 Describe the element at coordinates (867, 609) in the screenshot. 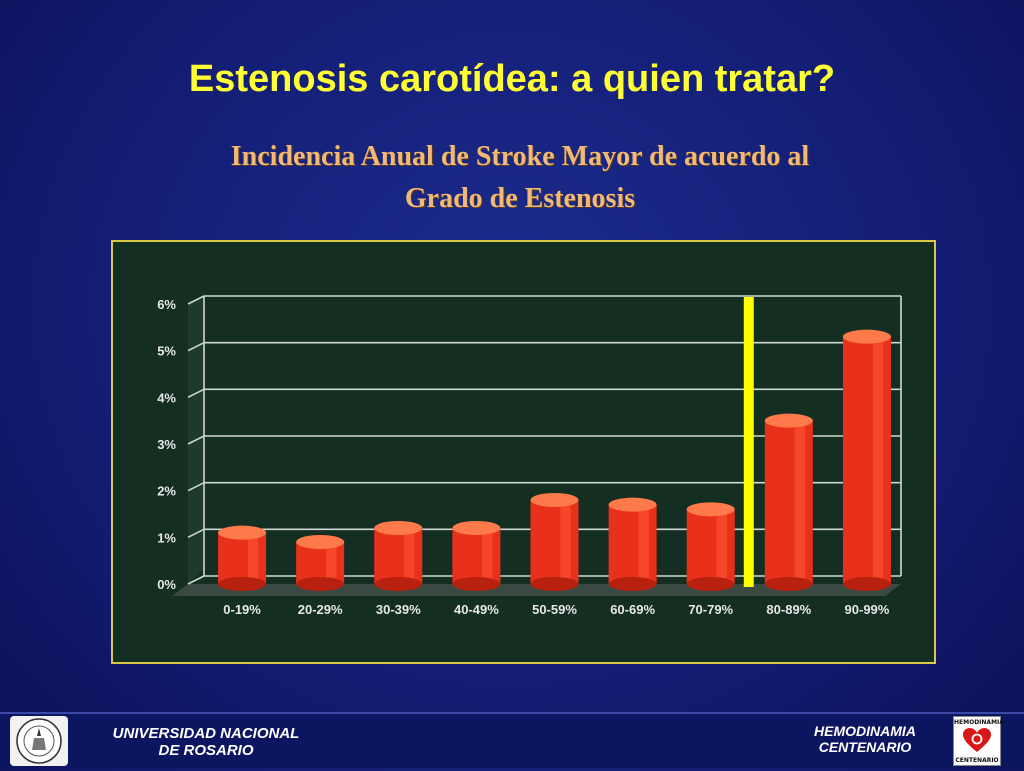

I see `x-tick-label: 90-99%` at that location.